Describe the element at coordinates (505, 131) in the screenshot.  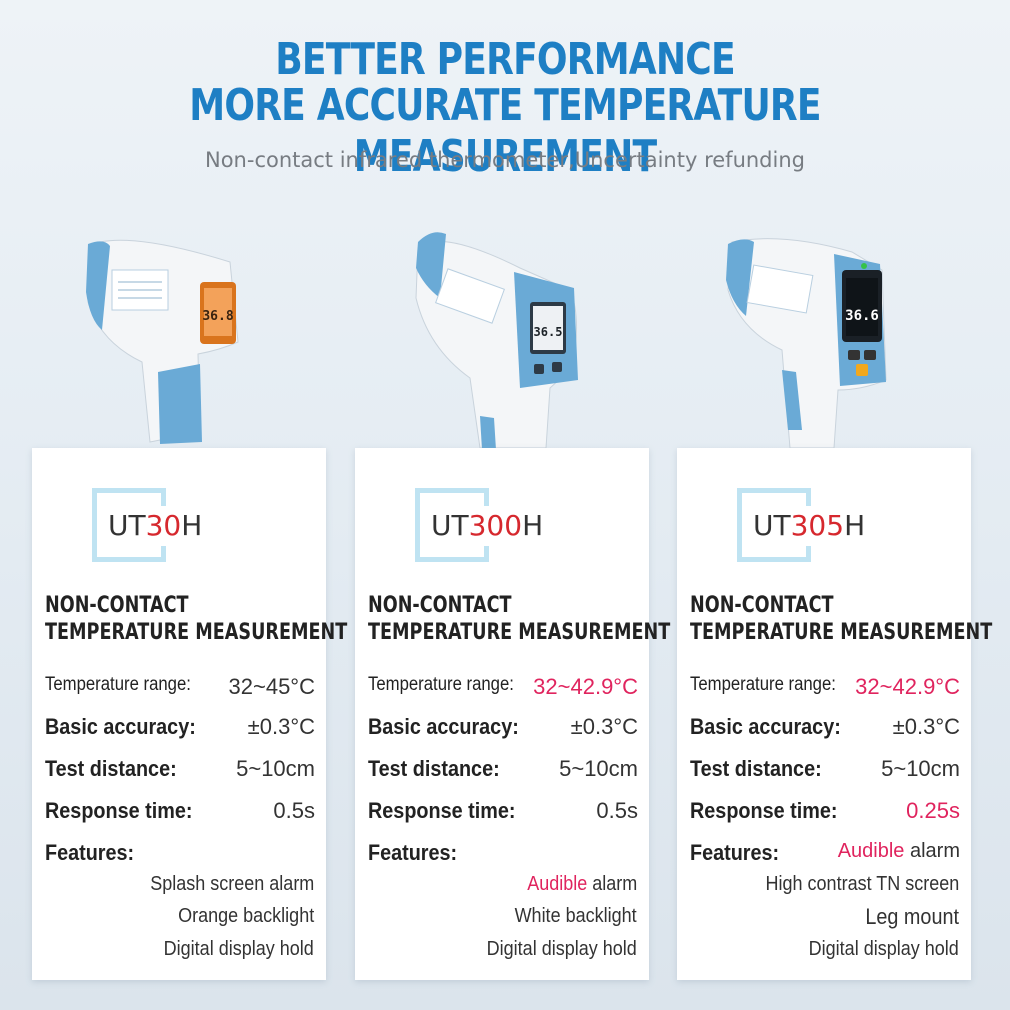
I see `headline-line-2: MORE ACCURATE TEMPERATURE MEASUREMENT` at that location.